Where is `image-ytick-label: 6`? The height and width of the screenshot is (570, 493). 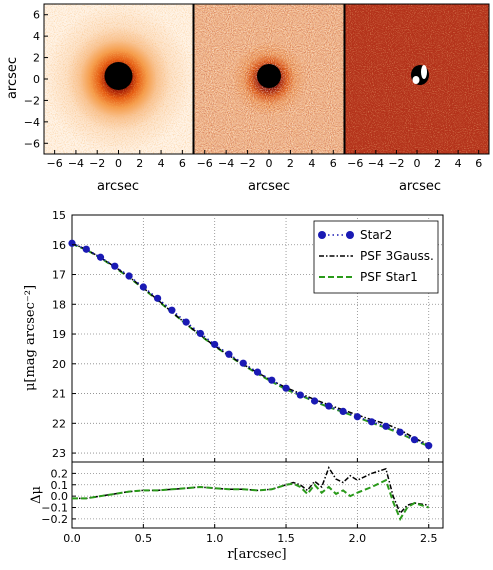 image-ytick-label: 6 is located at coordinates (36, 15).